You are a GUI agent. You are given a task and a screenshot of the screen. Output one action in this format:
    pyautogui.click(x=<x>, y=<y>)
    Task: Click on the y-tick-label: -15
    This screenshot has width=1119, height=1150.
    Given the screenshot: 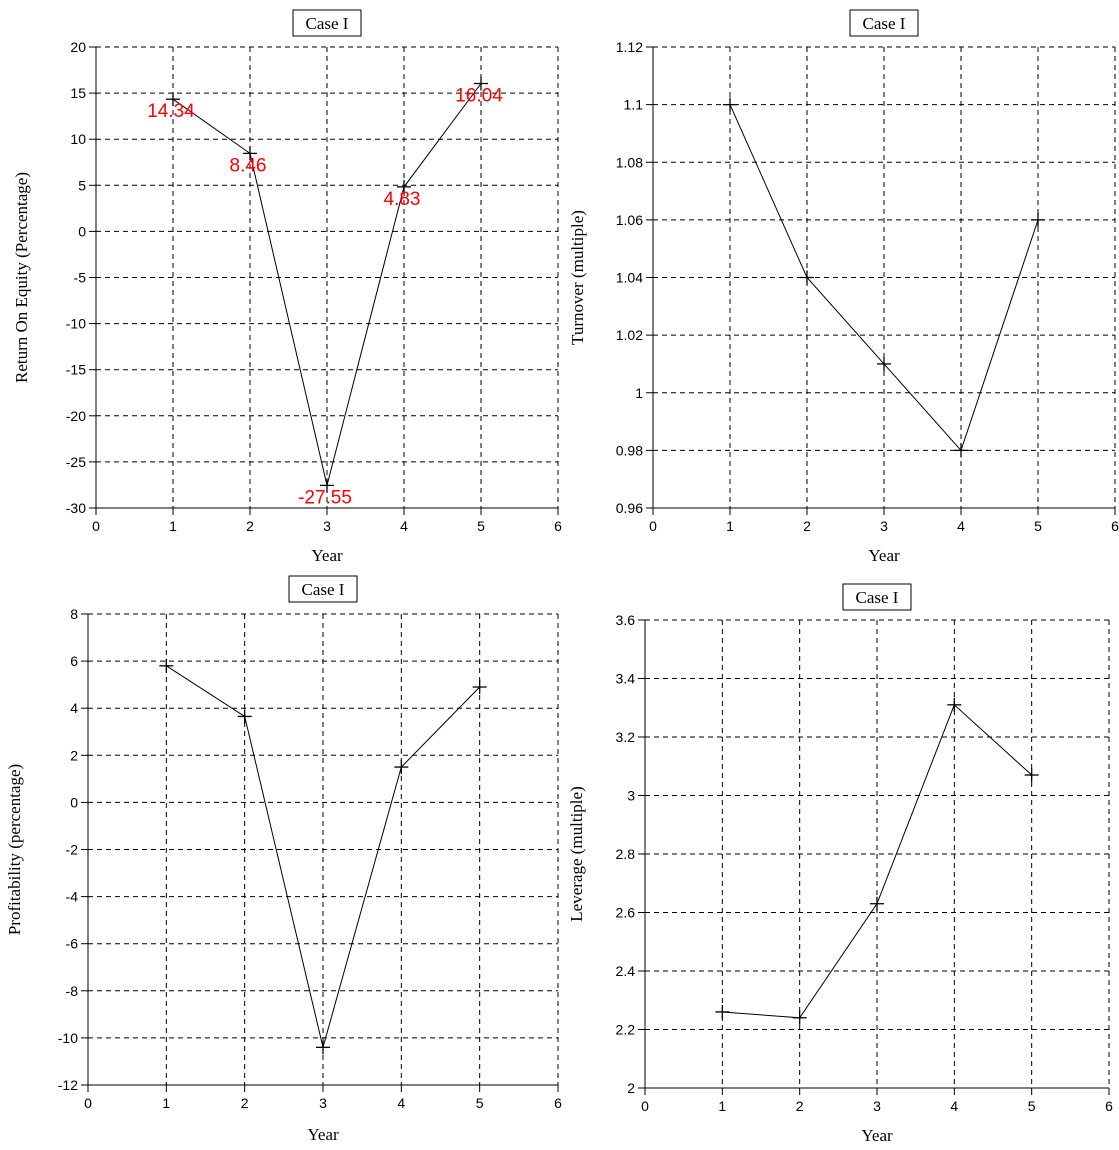 What is the action you would take?
    pyautogui.click(x=76, y=370)
    